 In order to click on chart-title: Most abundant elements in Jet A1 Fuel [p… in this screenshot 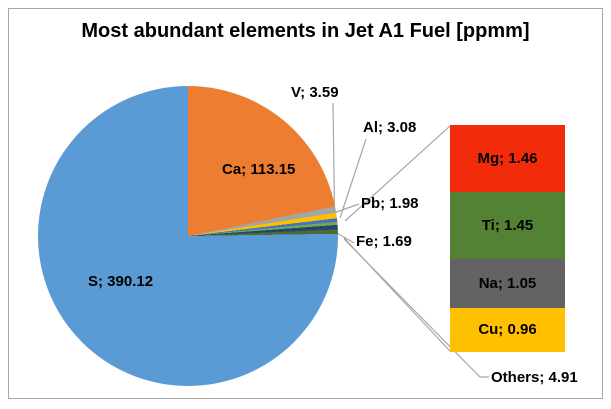, I will do `click(305, 31)`.